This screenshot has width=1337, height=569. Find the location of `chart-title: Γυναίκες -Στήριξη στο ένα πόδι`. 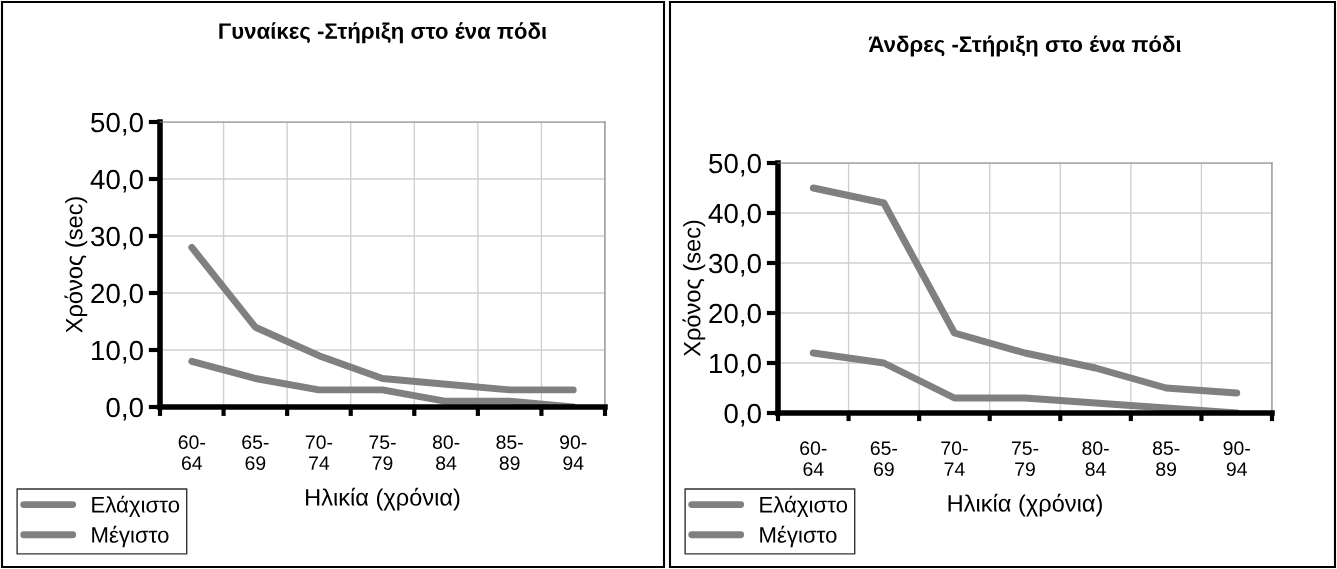

chart-title: Γυναίκες -Στήριξη στο ένα πόδι is located at coordinates (383, 33).